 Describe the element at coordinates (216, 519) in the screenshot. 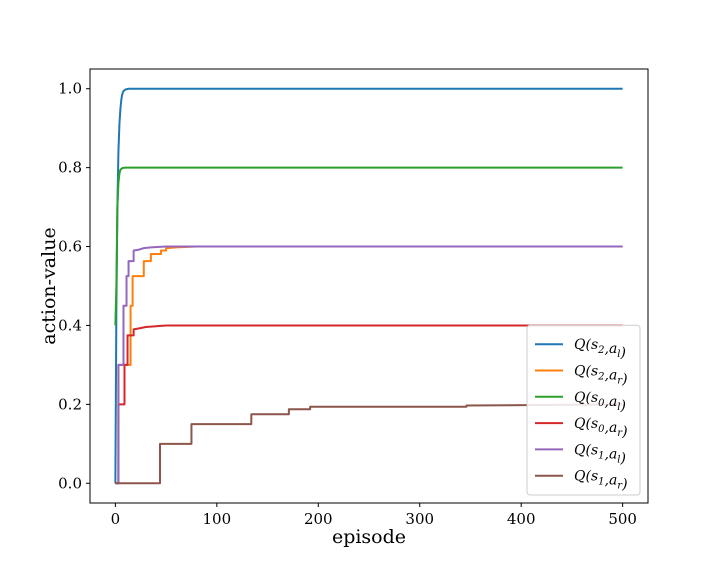

I see `x-tick-label: 100` at that location.